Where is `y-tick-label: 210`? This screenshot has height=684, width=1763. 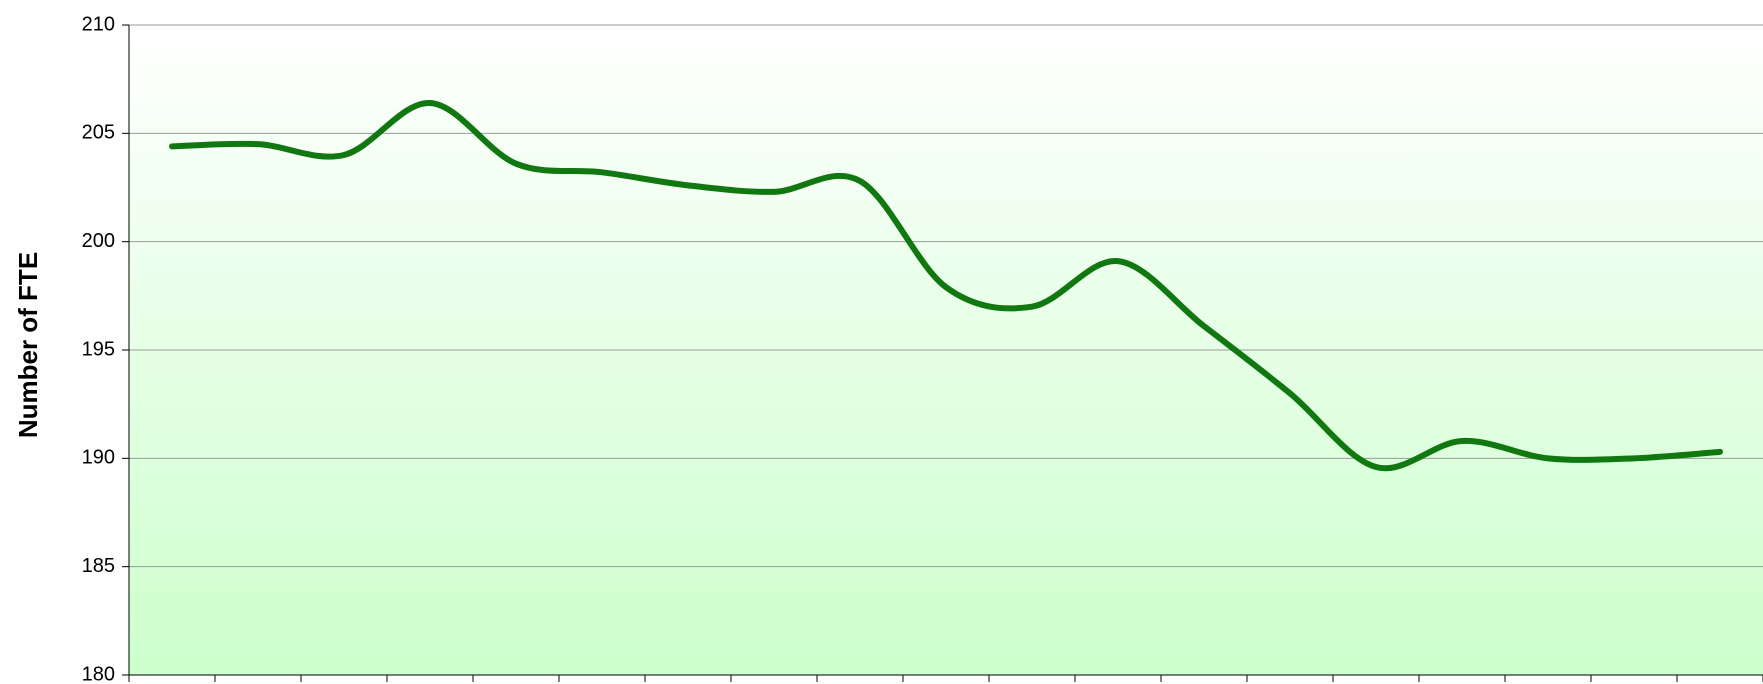
y-tick-label: 210 is located at coordinates (98, 24).